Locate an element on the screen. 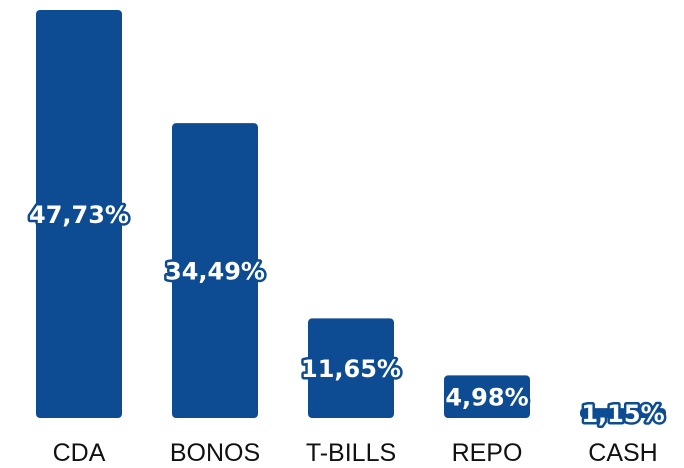  data-label-t-bills: 11,65% is located at coordinates (351, 369).